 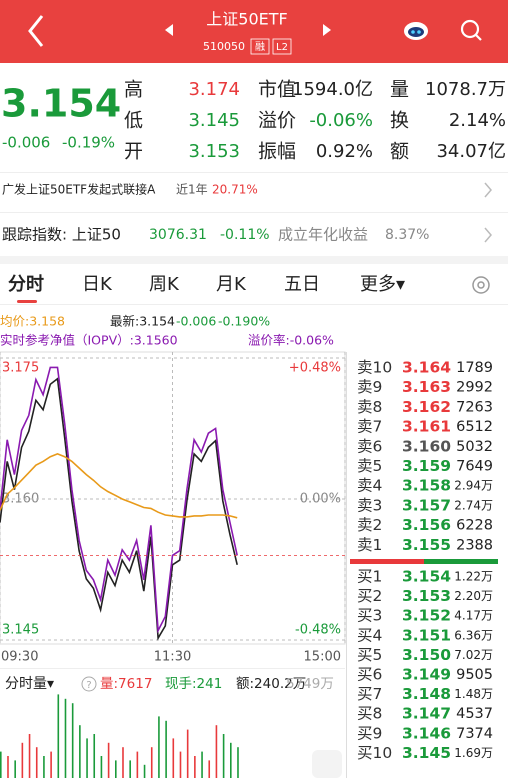 I want to click on order-price: 3.161, so click(x=426, y=427).